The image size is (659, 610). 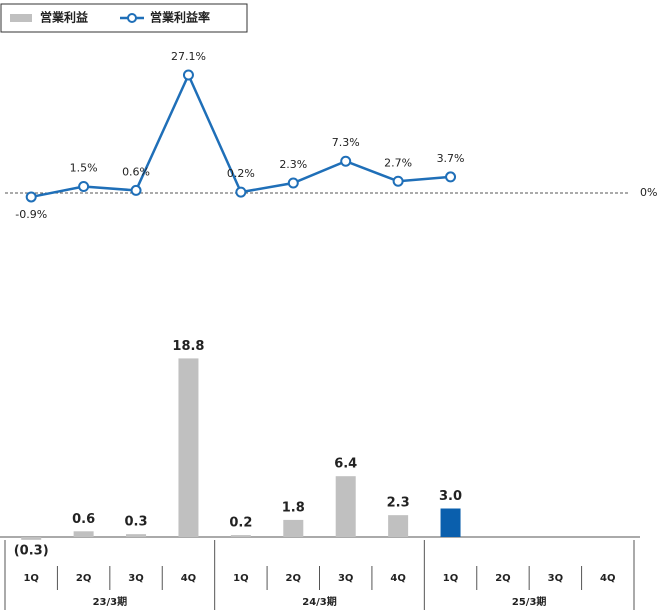 What do you see at coordinates (180, 17) in the screenshot?
I see `legend-label: 営業利益率` at bounding box center [180, 17].